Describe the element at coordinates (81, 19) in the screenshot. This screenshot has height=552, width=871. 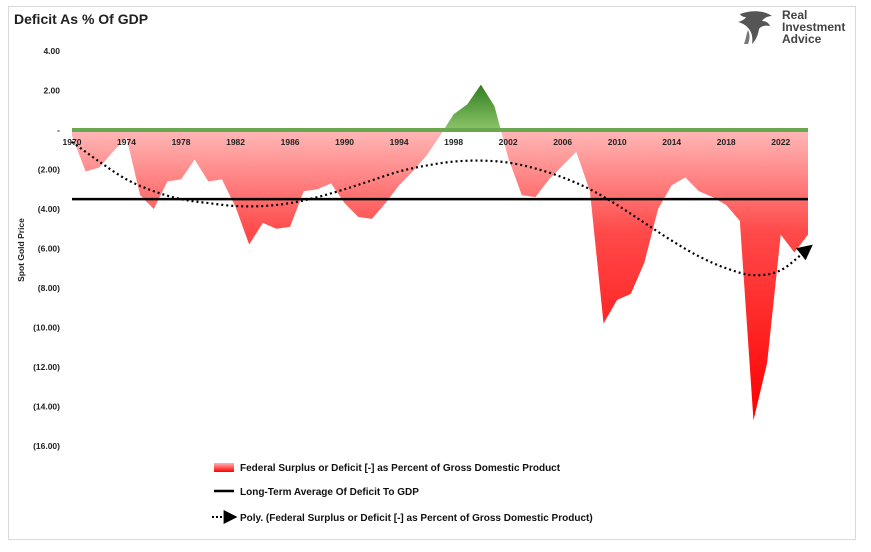
I see `chart-title: Deficit As % Of GDP` at that location.